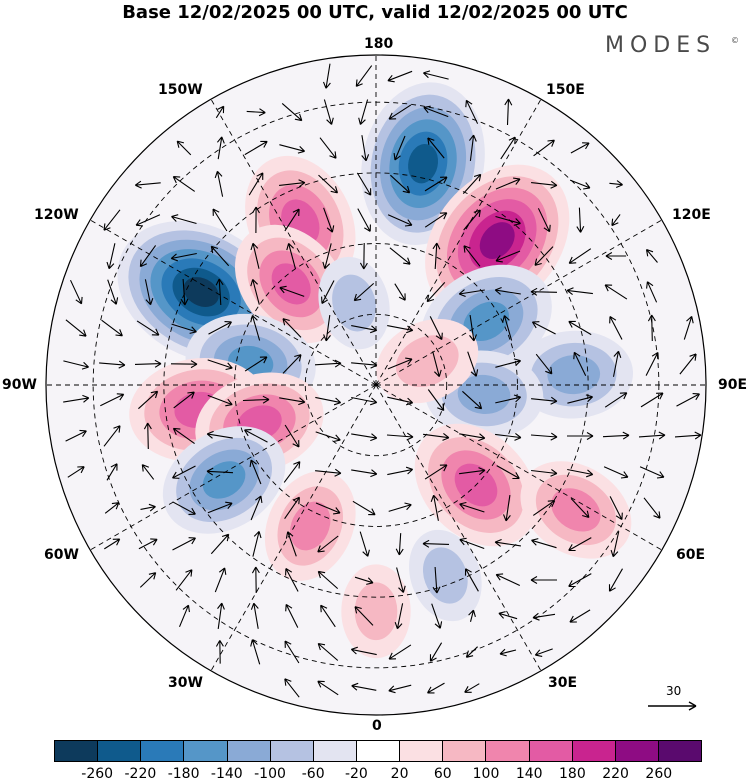  I want to click on colorbar-tick-label: 140, so click(529, 774).